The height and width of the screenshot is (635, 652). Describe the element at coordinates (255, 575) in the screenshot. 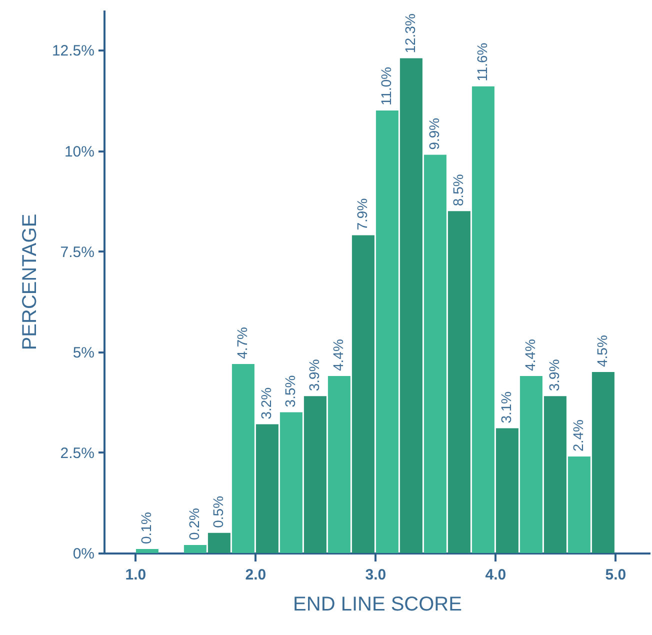

I see `x-tick-label: 2.0` at that location.